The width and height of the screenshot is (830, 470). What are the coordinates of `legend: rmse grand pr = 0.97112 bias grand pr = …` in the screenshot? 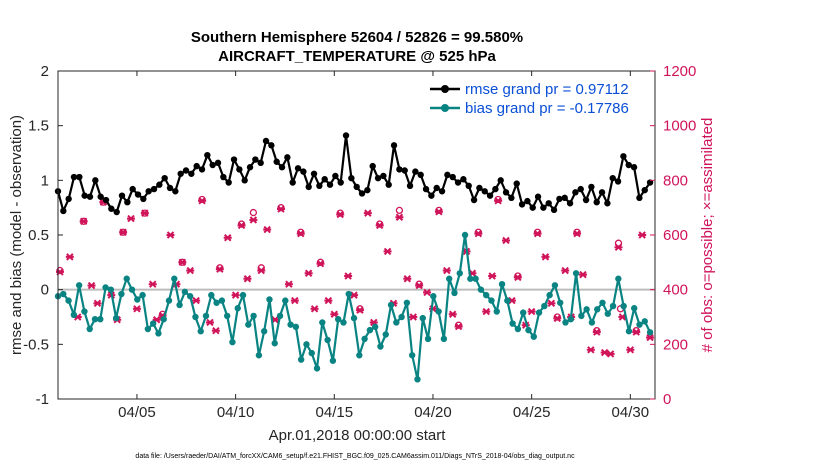 It's located at (538, 98).